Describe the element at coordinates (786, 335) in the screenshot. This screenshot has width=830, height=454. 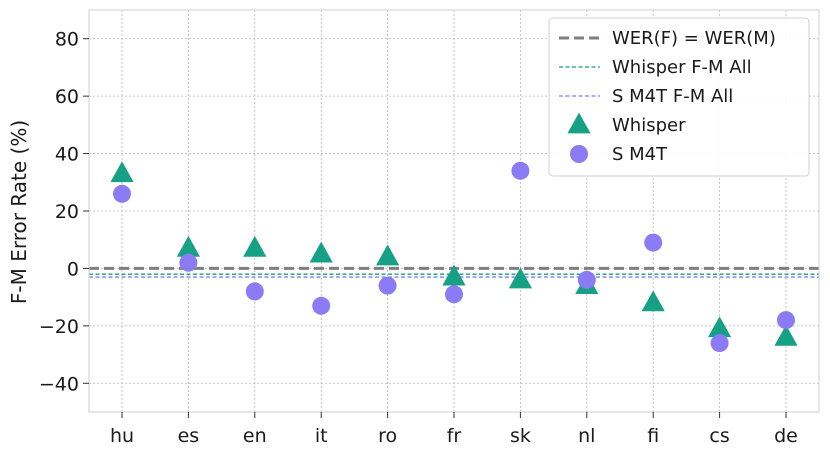
I see `whisper-point-de` at that location.